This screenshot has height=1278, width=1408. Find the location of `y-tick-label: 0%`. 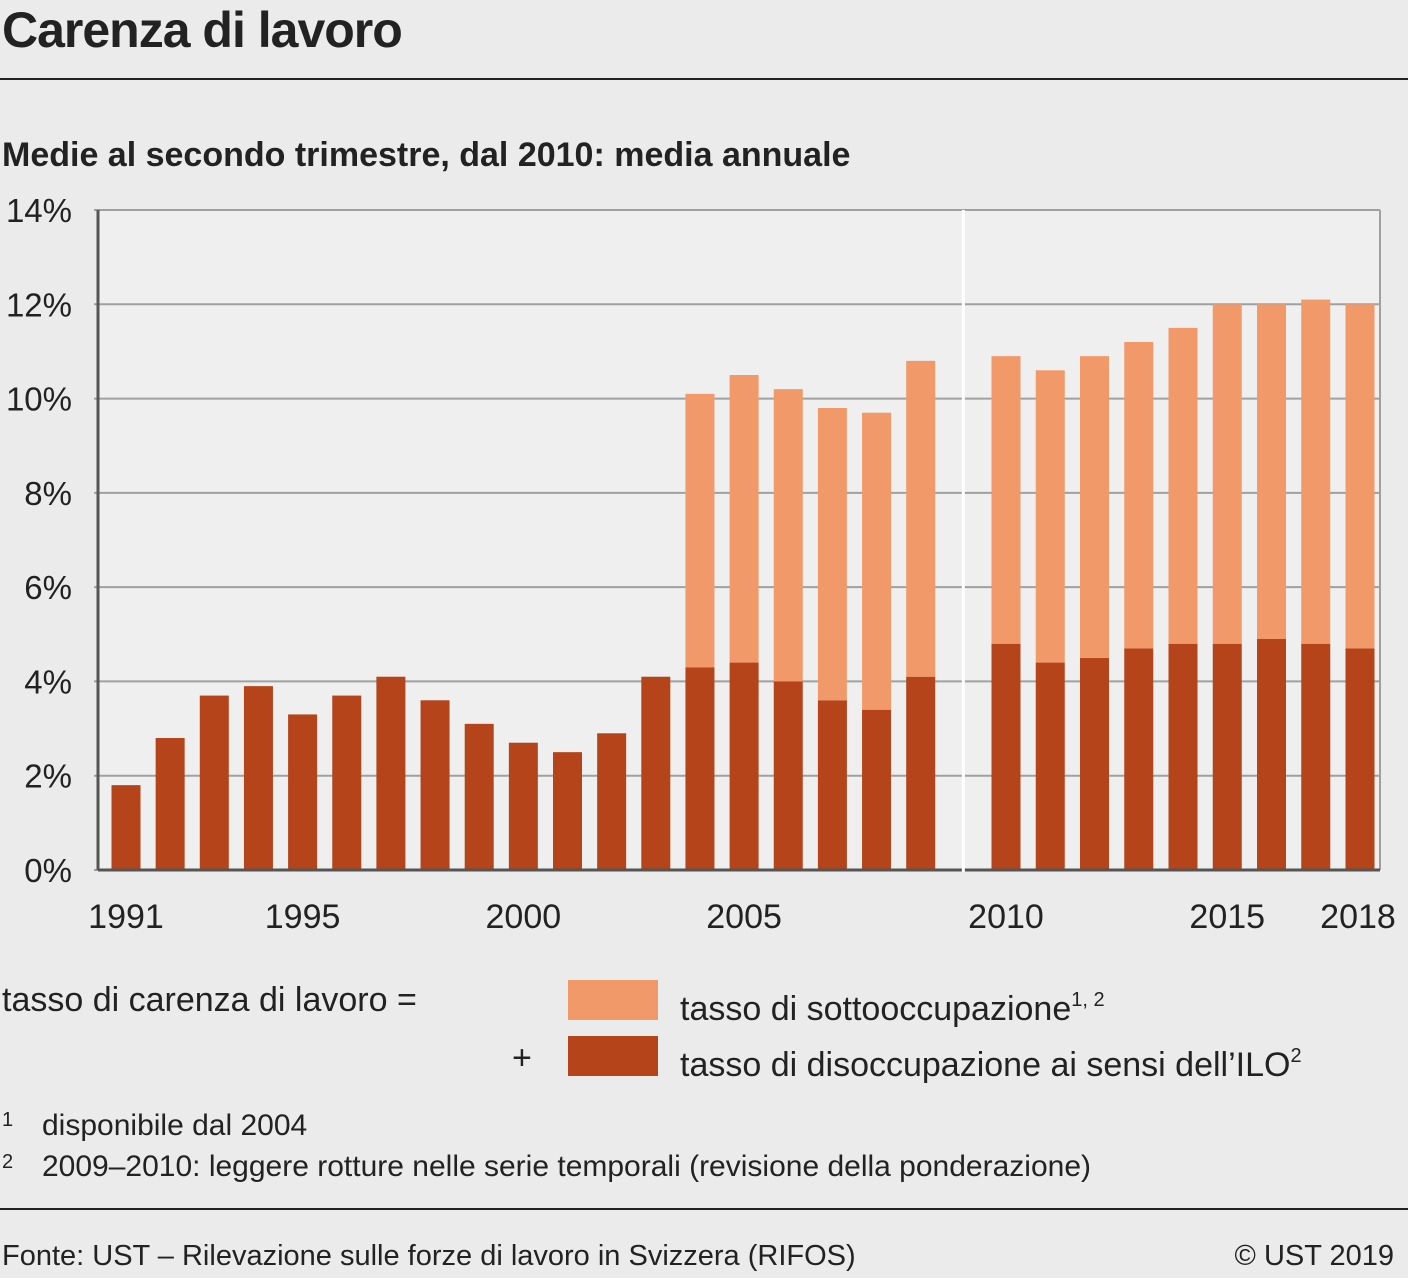

y-tick-label: 0% is located at coordinates (48, 870).